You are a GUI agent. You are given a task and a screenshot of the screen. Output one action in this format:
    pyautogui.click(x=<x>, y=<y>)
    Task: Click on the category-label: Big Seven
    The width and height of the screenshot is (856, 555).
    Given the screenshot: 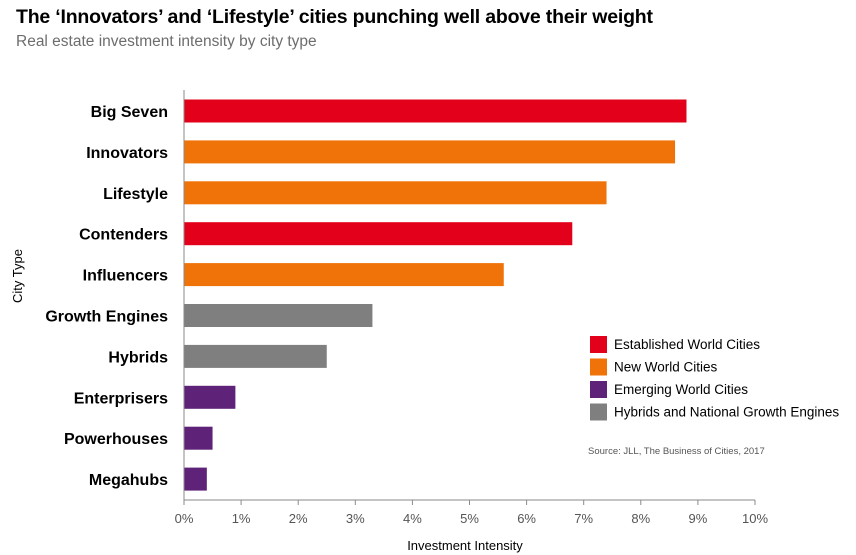 What is the action you would take?
    pyautogui.click(x=129, y=112)
    